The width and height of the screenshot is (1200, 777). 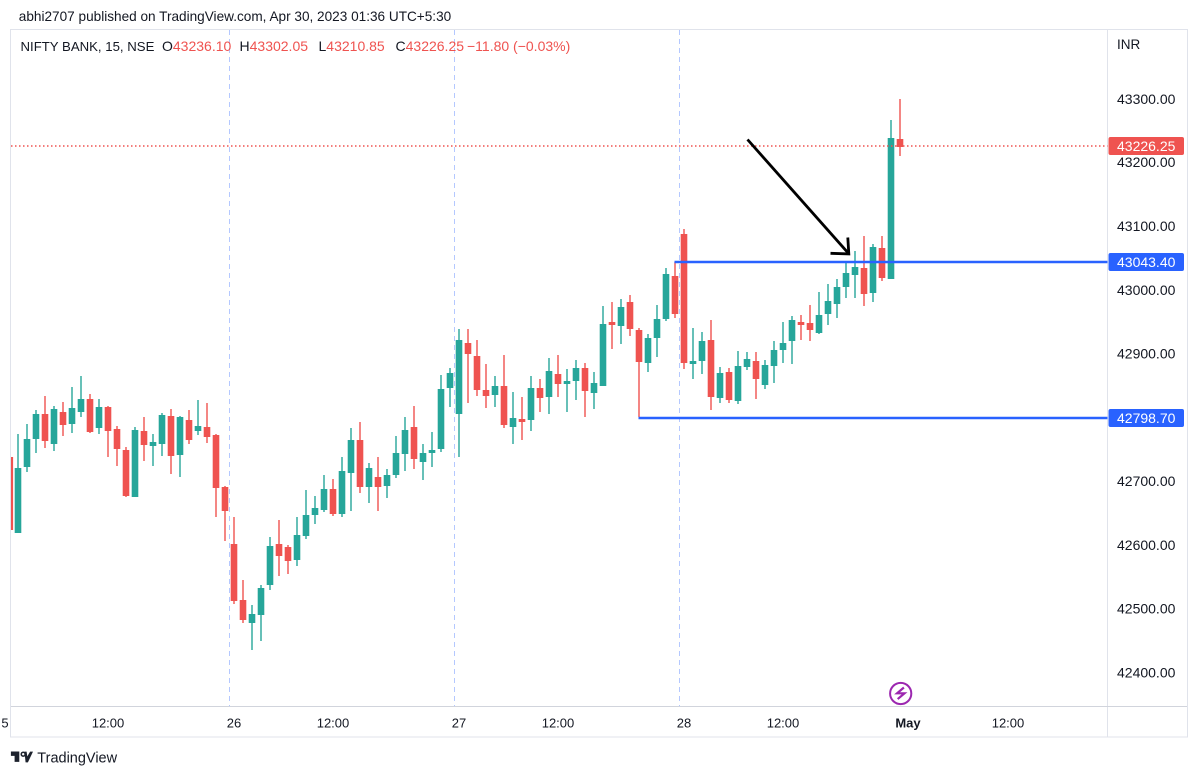 What do you see at coordinates (1146, 146) in the screenshot?
I see `svg-text: 43226.25` at bounding box center [1146, 146].